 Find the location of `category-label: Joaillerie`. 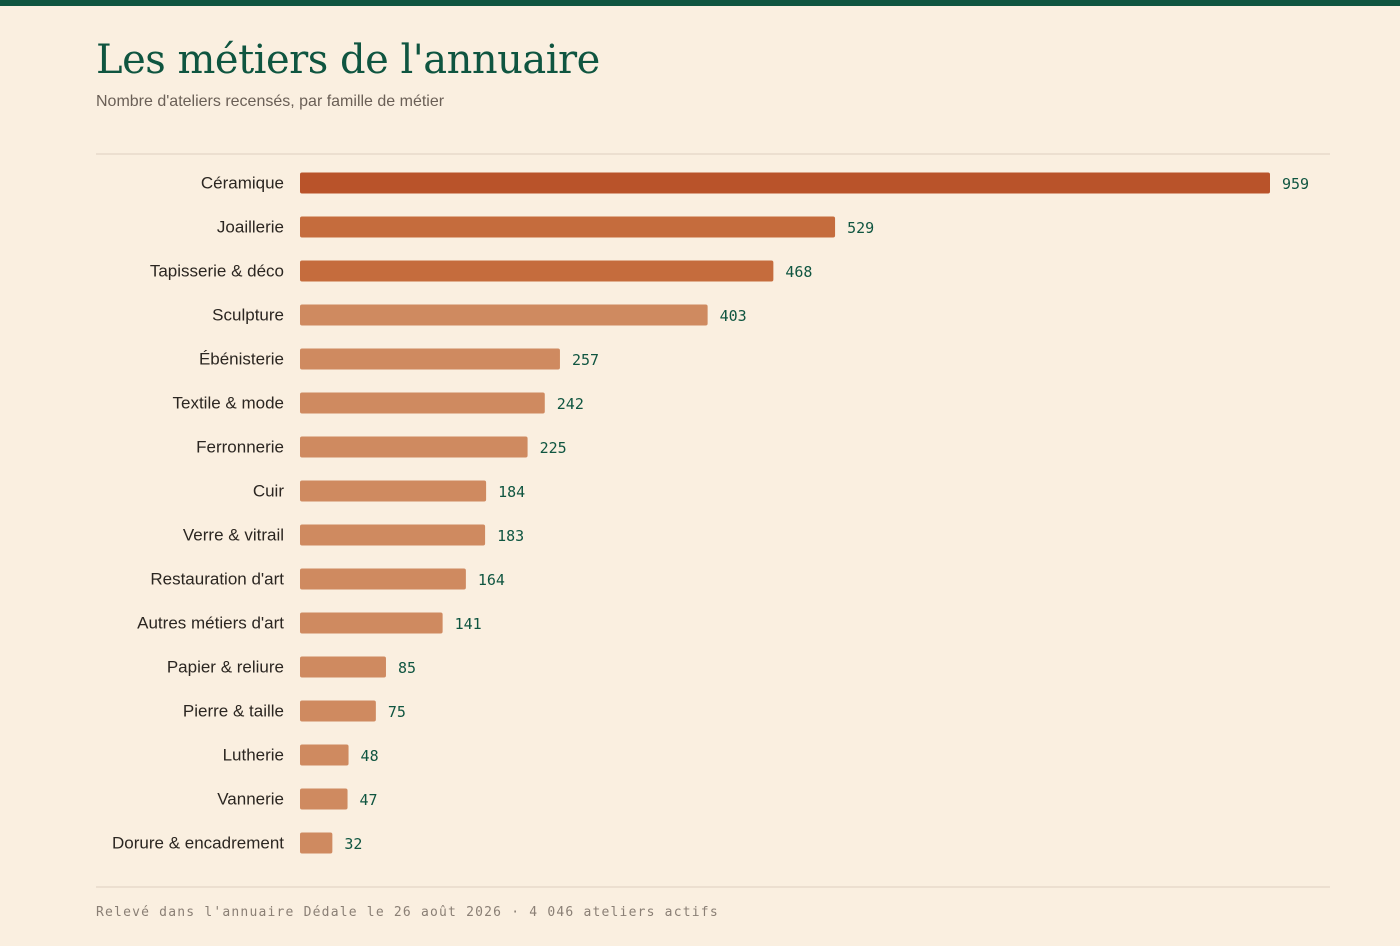

category-label: Joaillerie is located at coordinates (250, 227).